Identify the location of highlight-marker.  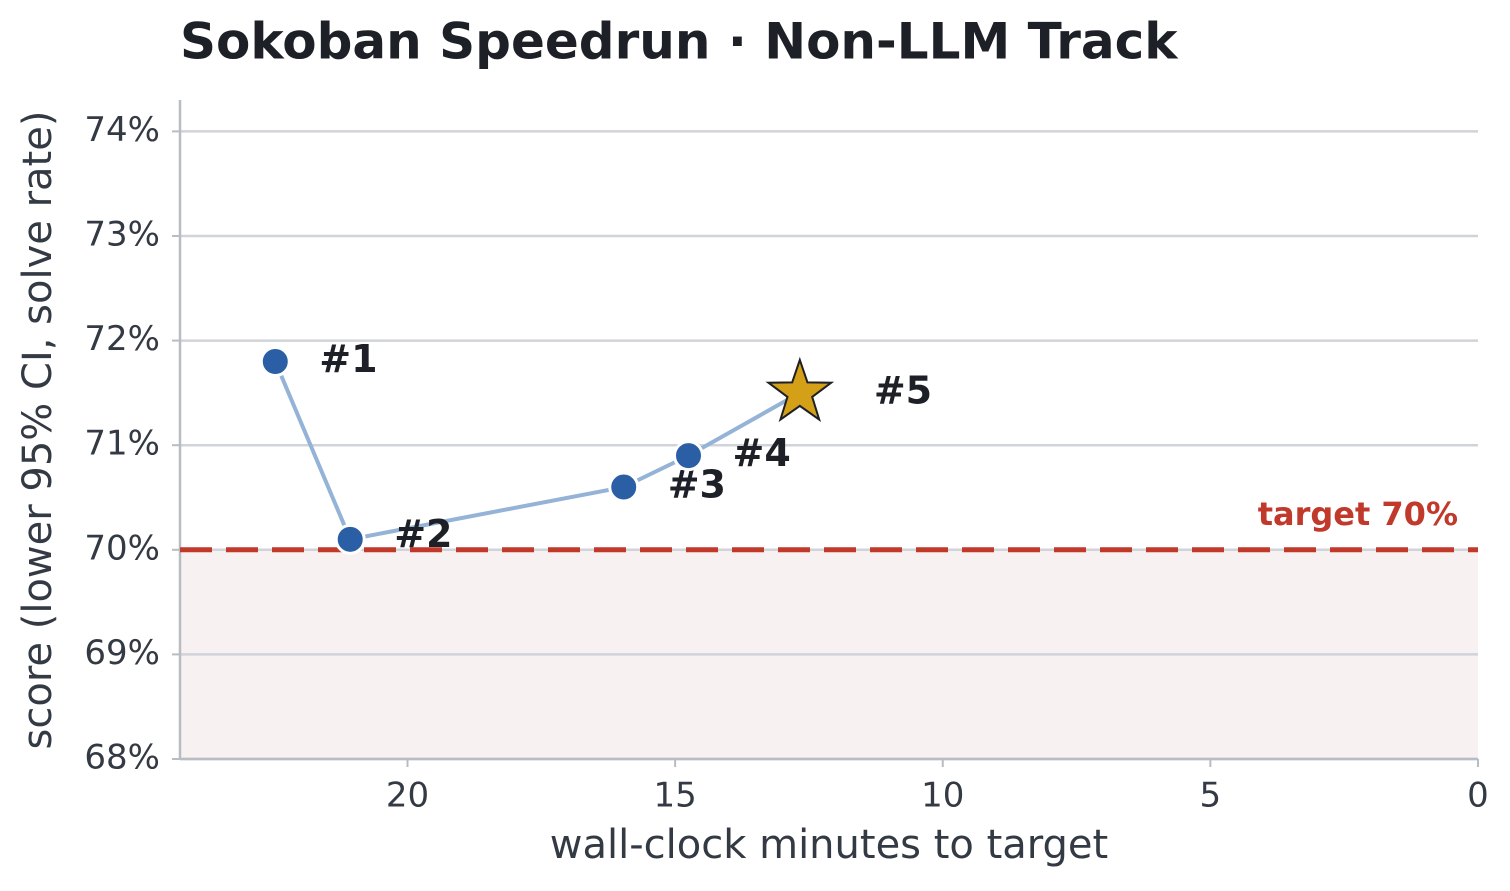
(800, 389).